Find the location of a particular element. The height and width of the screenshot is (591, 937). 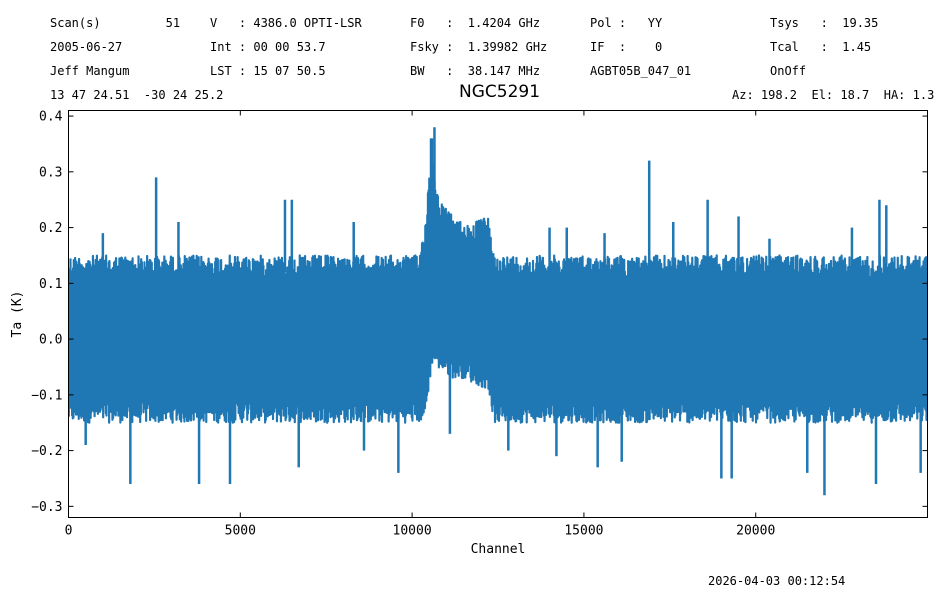

if-label: IF : 0 is located at coordinates (626, 47).